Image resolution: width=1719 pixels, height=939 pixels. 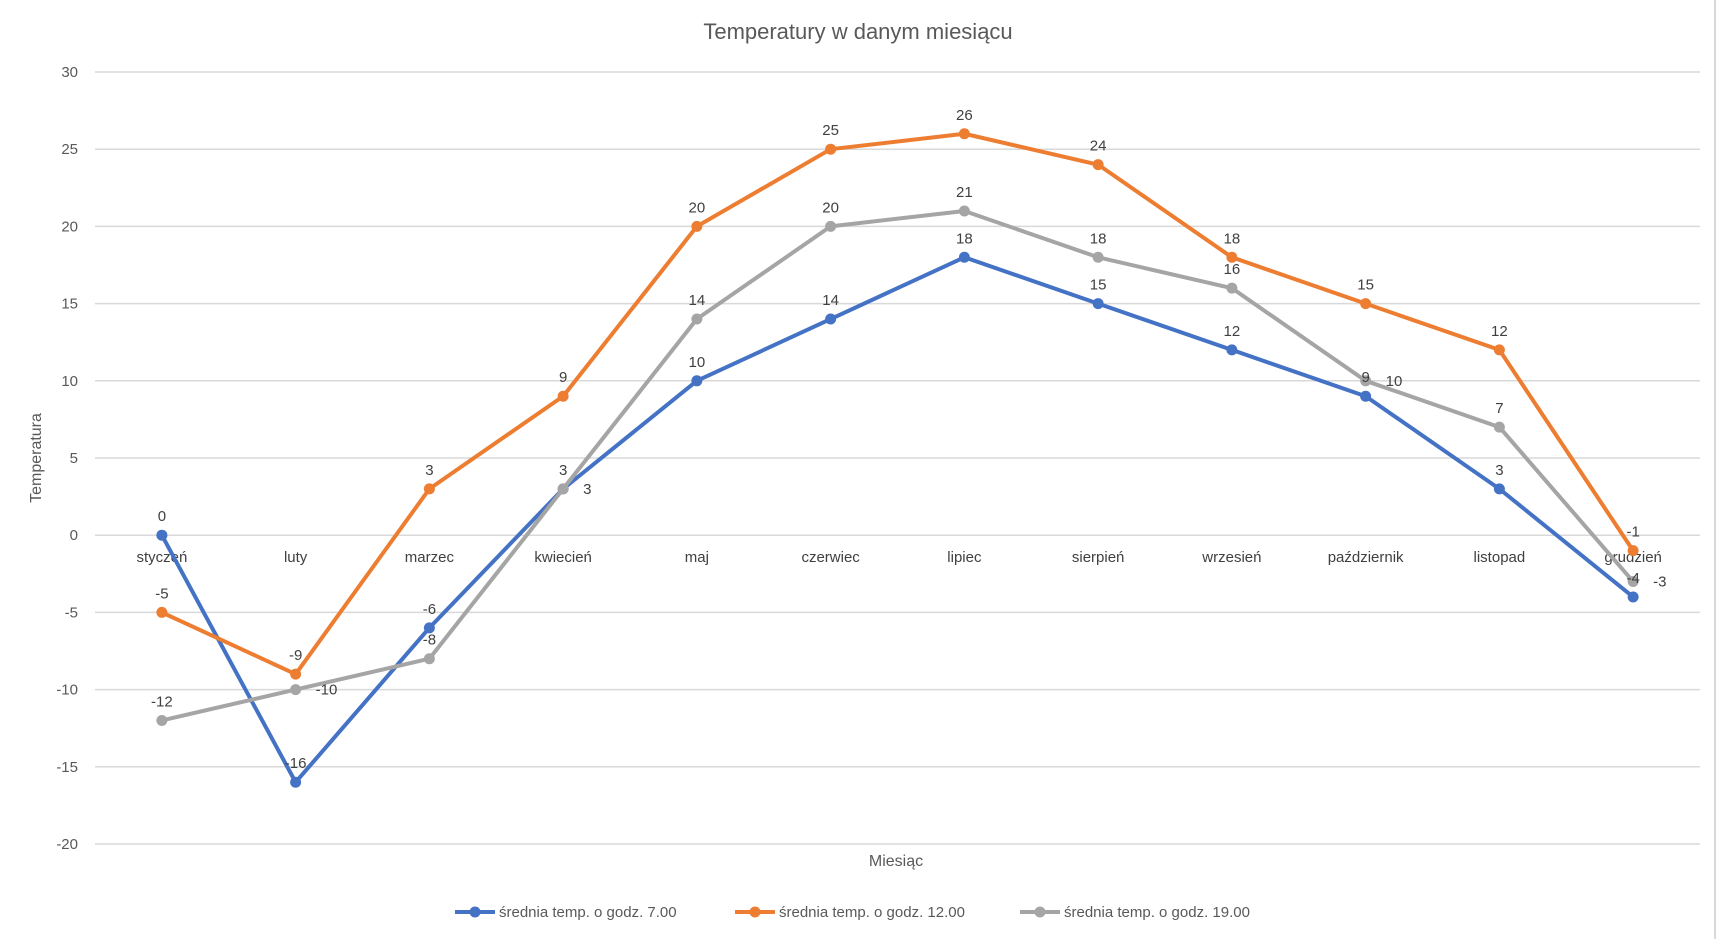 I want to click on x-tick-label: wrzesień, so click(x=1231, y=557).